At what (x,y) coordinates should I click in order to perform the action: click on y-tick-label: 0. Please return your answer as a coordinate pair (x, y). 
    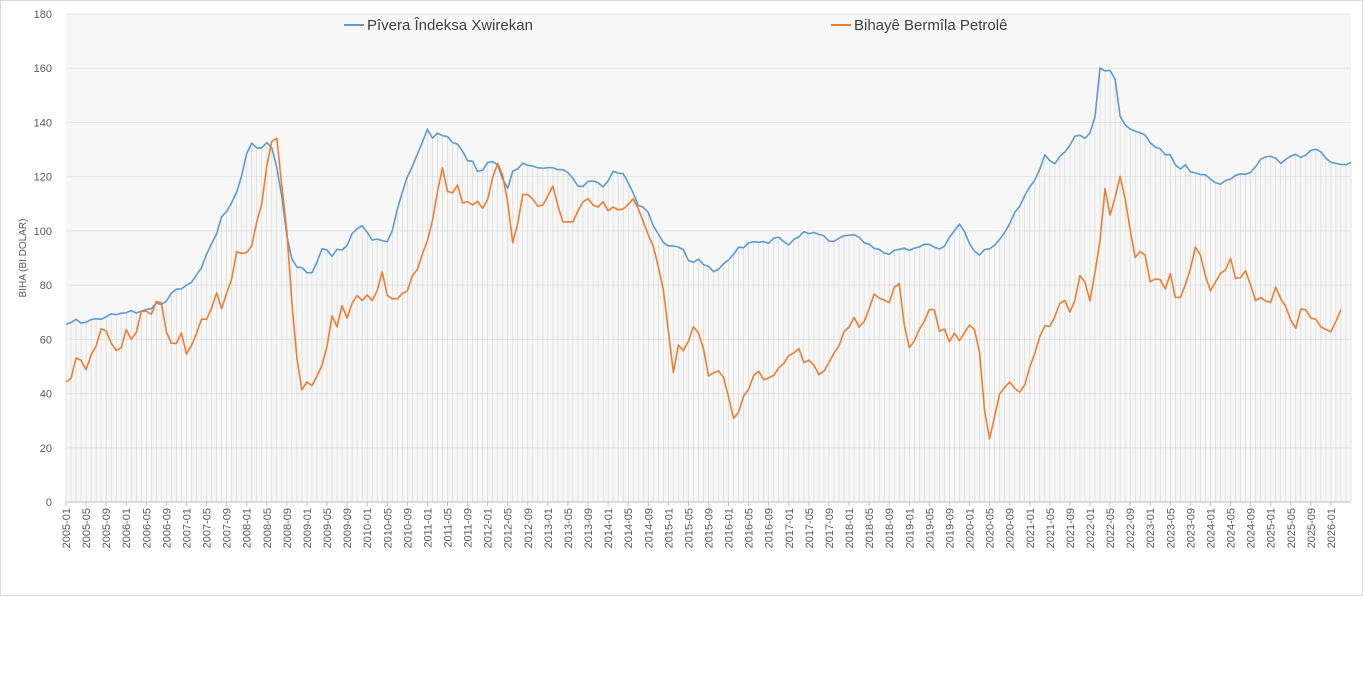
    Looking at the image, I should click on (49, 503).